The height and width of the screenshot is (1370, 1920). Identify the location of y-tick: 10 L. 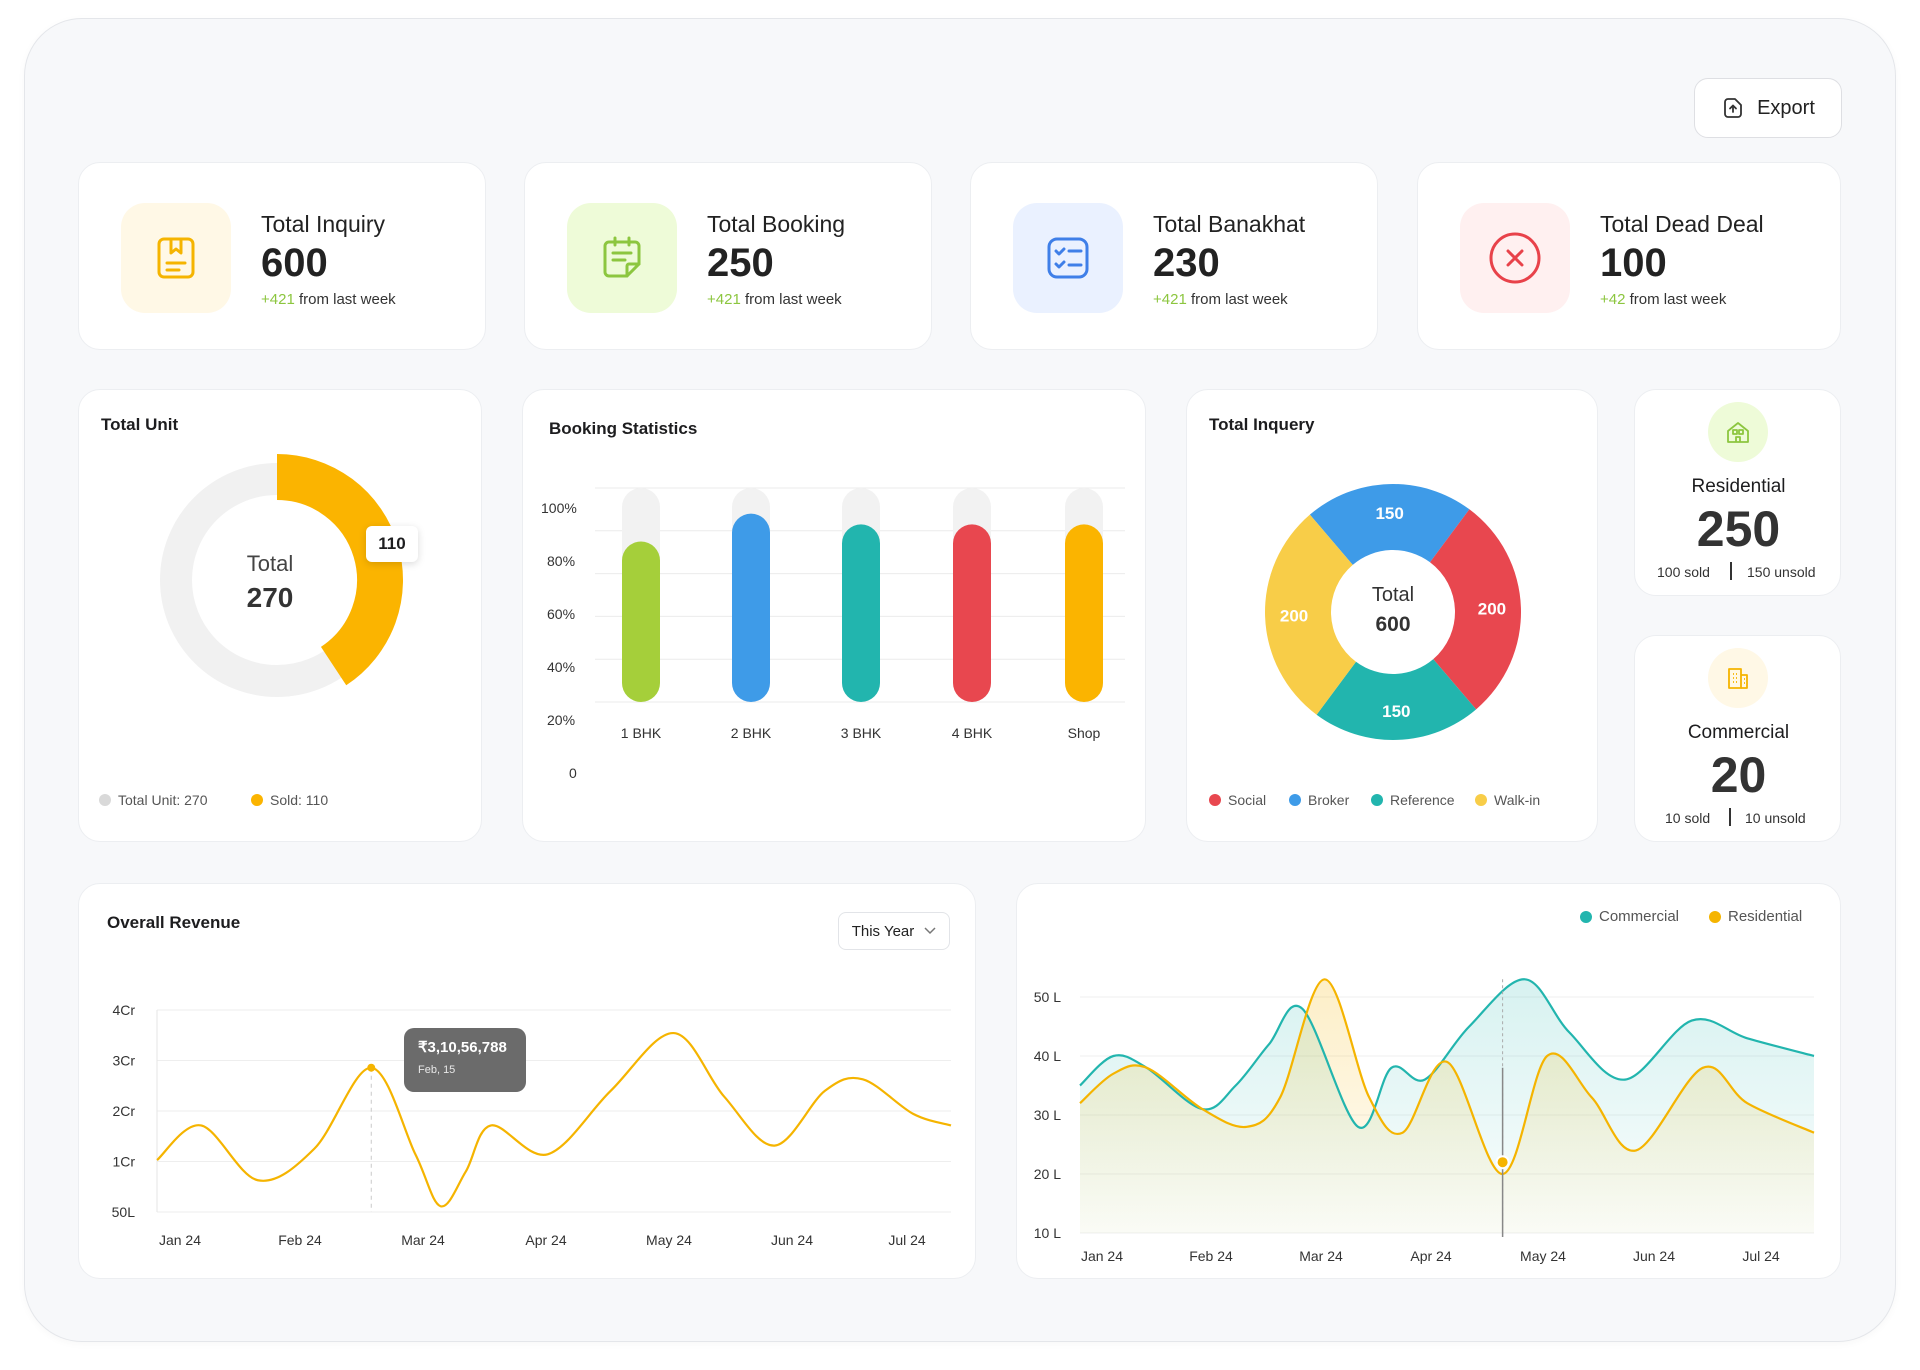
(1047, 1233).